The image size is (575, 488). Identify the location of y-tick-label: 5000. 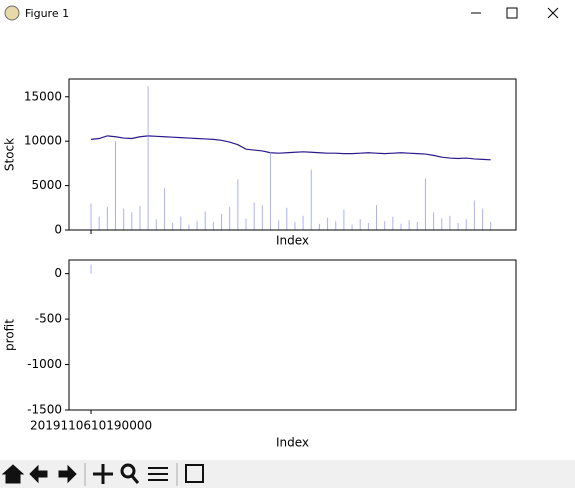
(46, 185).